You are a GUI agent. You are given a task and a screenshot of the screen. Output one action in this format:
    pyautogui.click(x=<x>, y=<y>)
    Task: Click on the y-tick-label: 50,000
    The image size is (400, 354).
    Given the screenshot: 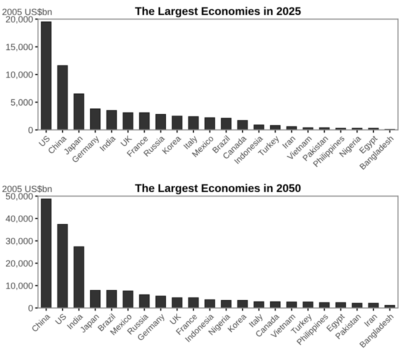 What is the action you would take?
    pyautogui.click(x=19, y=197)
    